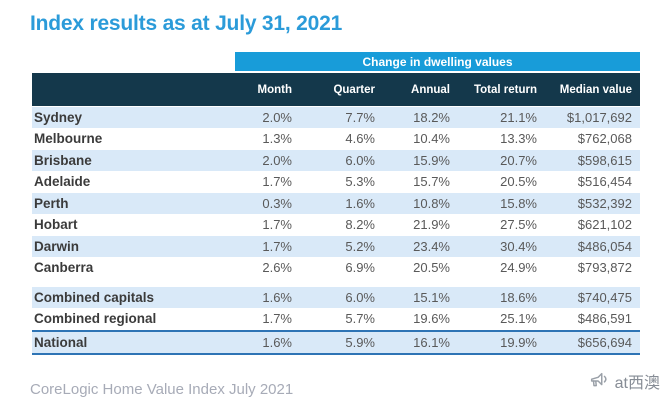 The width and height of the screenshot is (668, 409). Describe the element at coordinates (274, 89) in the screenshot. I see `col-header-month: Month` at that location.